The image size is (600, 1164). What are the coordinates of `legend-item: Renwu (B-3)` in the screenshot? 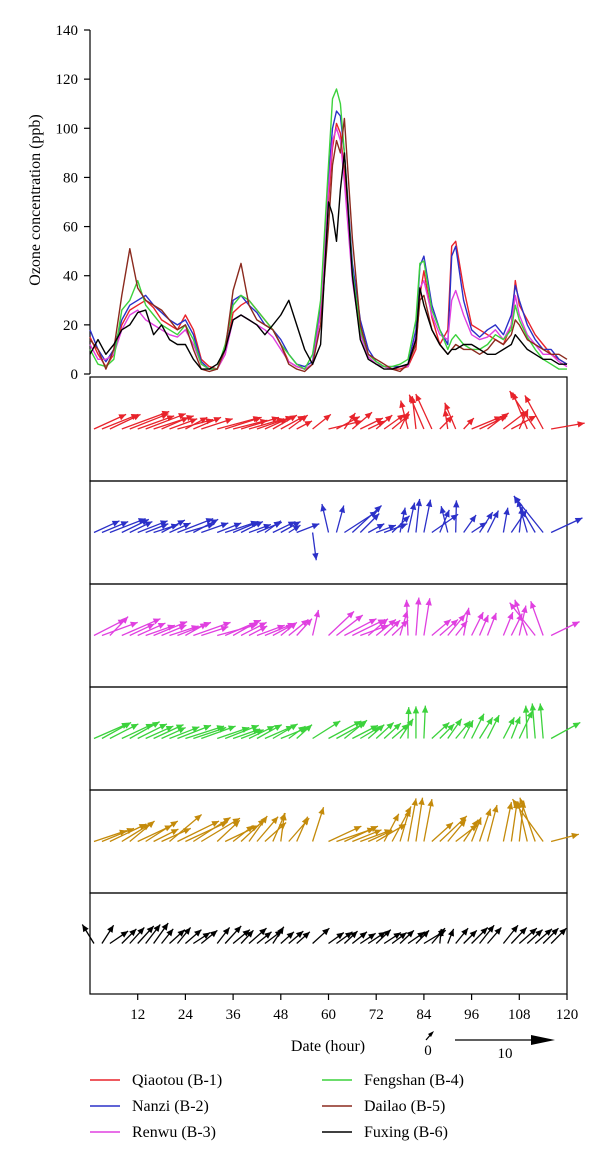 It's located at (153, 1132).